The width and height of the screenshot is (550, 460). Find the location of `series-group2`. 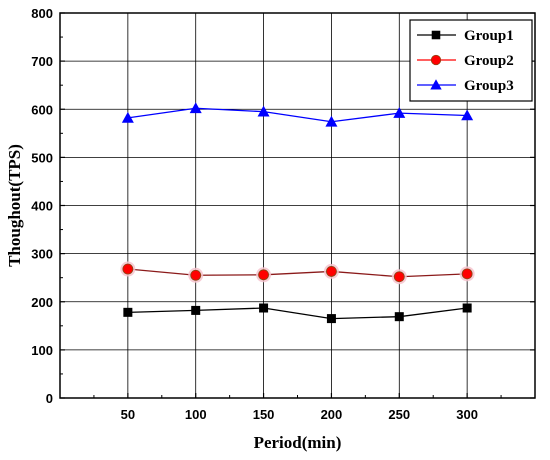

series-group2 is located at coordinates (297, 273).